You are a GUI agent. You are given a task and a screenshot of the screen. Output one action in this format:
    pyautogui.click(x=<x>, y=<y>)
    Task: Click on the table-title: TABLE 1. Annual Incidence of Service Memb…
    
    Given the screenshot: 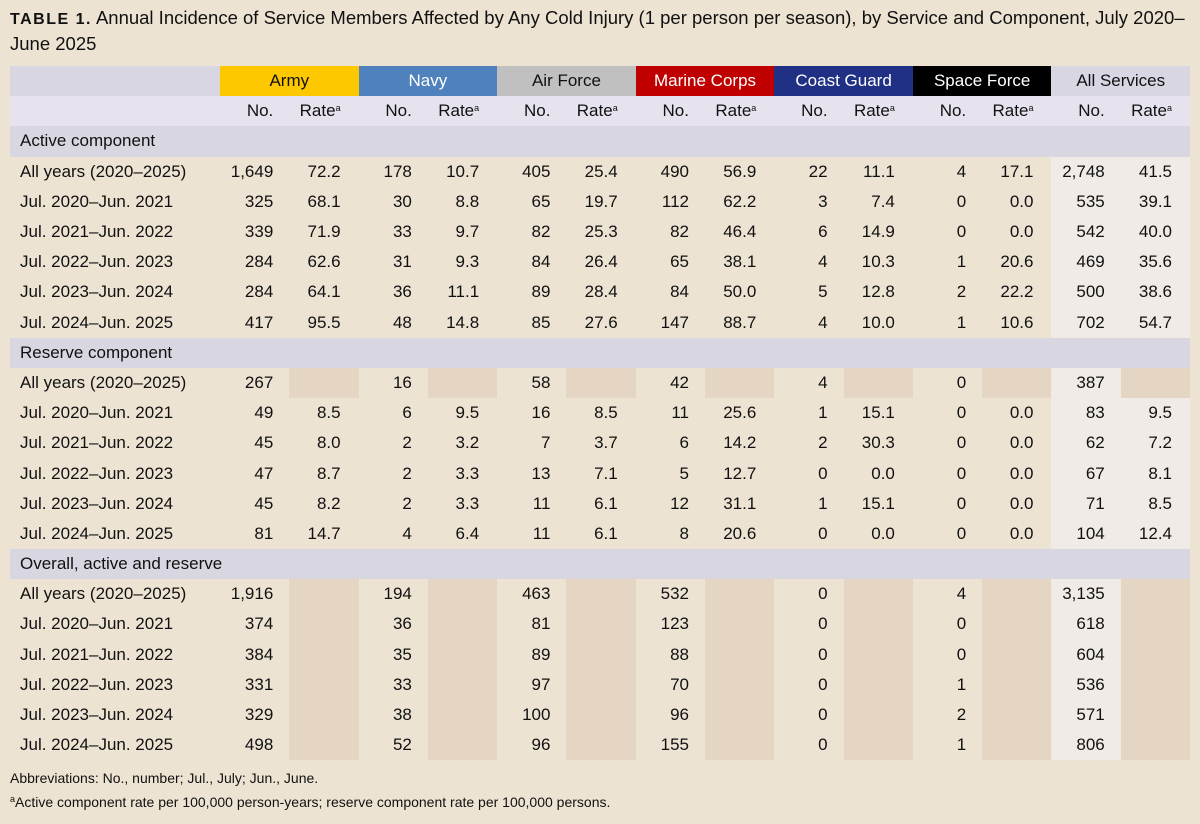 What is the action you would take?
    pyautogui.click(x=602, y=31)
    